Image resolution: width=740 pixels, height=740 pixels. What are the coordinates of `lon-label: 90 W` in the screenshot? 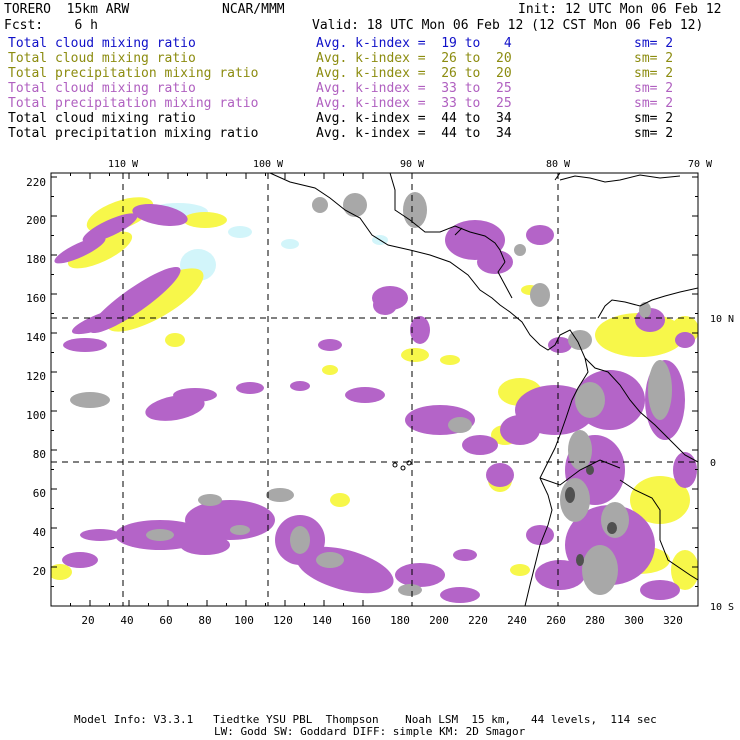 It's located at (412, 164).